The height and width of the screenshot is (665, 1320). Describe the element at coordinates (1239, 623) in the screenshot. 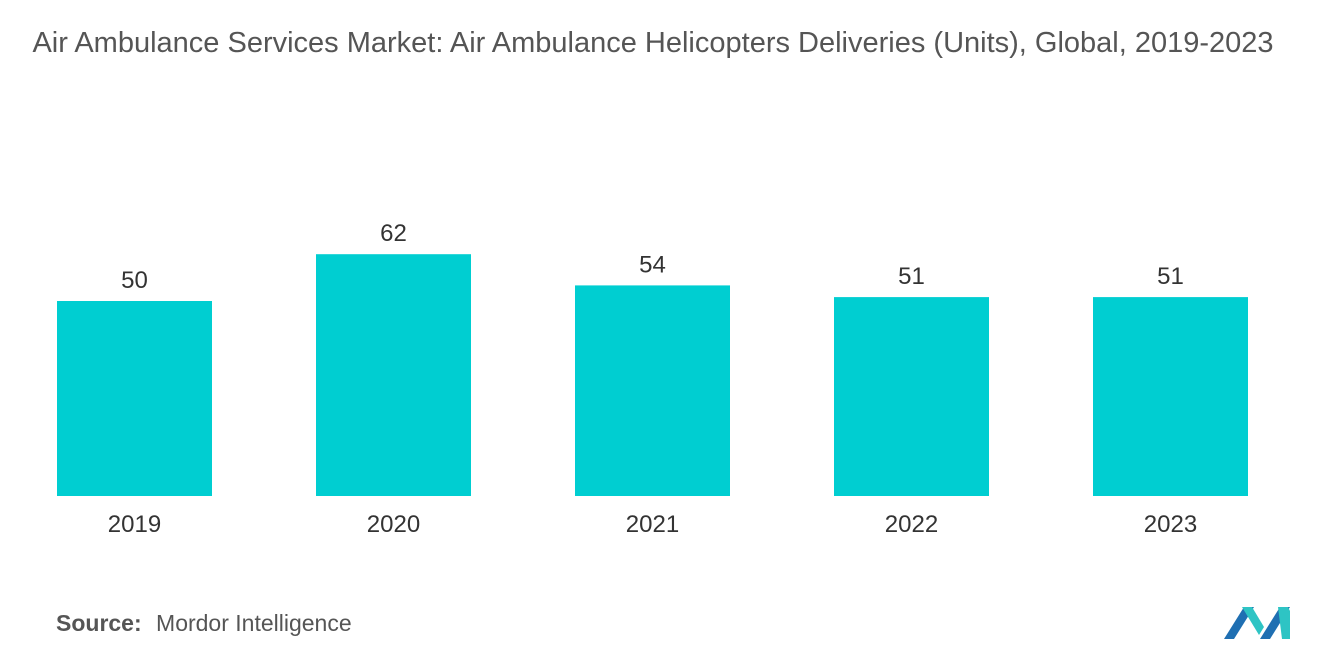

I see `logo-left-stroke` at that location.